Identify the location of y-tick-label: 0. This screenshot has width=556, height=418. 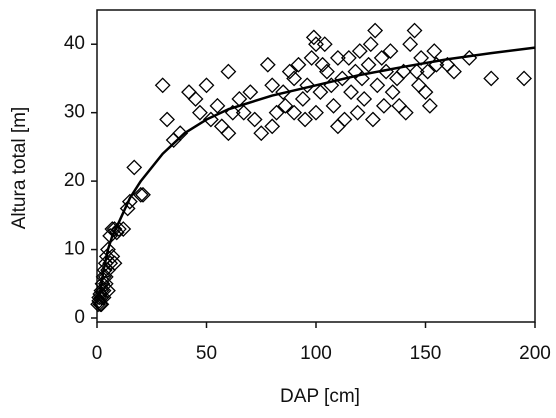
(79, 317).